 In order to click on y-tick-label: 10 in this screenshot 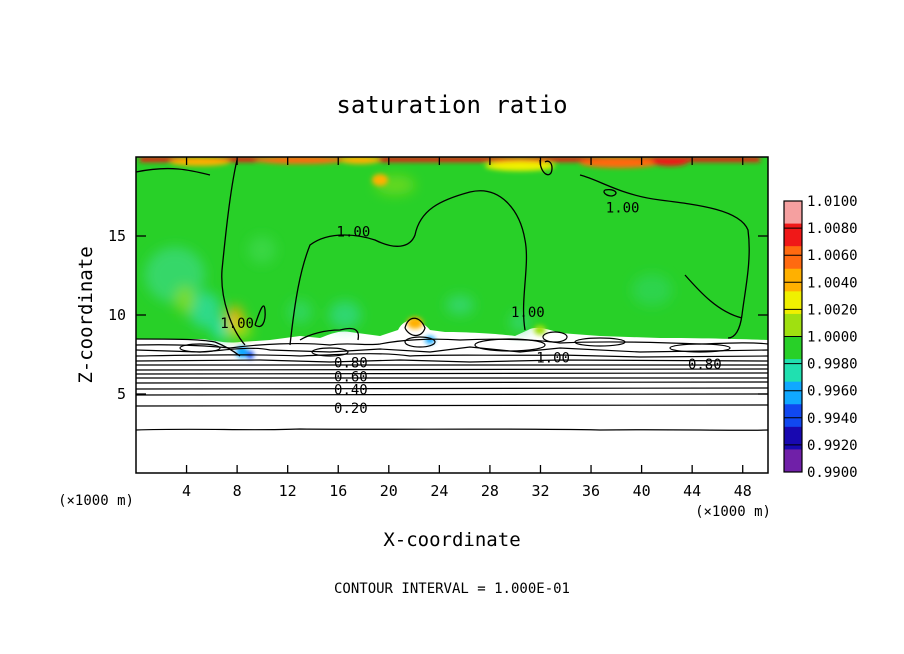, I will do `click(117, 315)`.